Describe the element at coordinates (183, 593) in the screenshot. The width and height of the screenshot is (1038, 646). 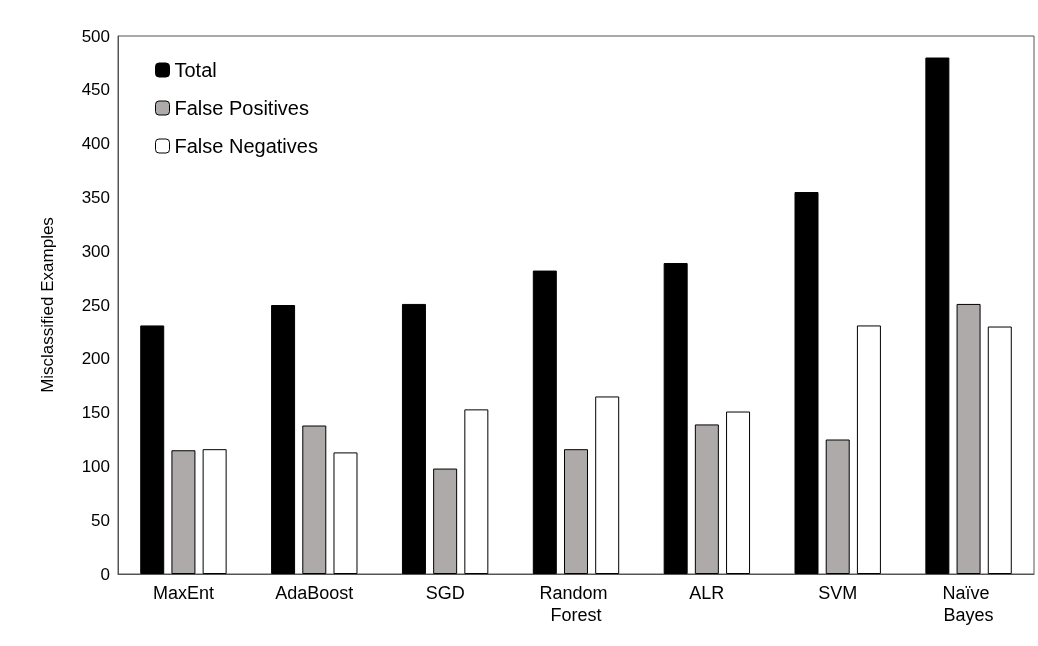
I see `x-tick-label: MaxEnt` at that location.